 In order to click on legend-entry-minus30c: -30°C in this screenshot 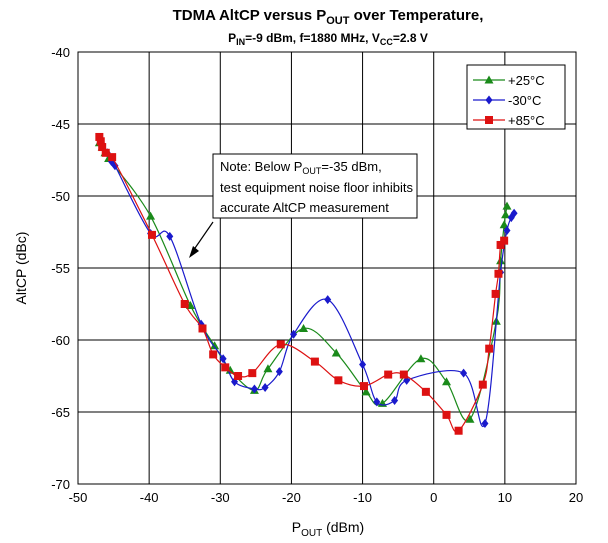, I will do `click(507, 100)`.